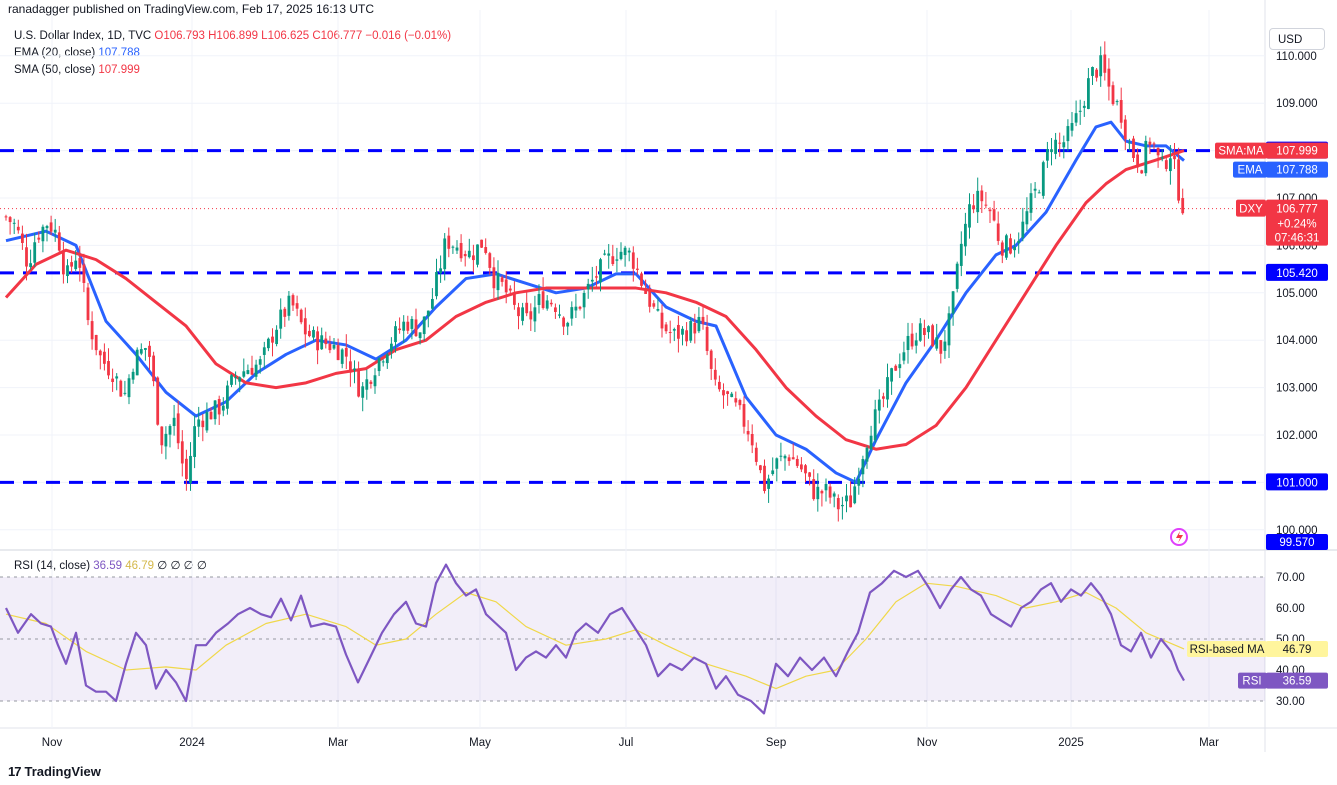  I want to click on sma-label: SMA (50, close), so click(55, 70).